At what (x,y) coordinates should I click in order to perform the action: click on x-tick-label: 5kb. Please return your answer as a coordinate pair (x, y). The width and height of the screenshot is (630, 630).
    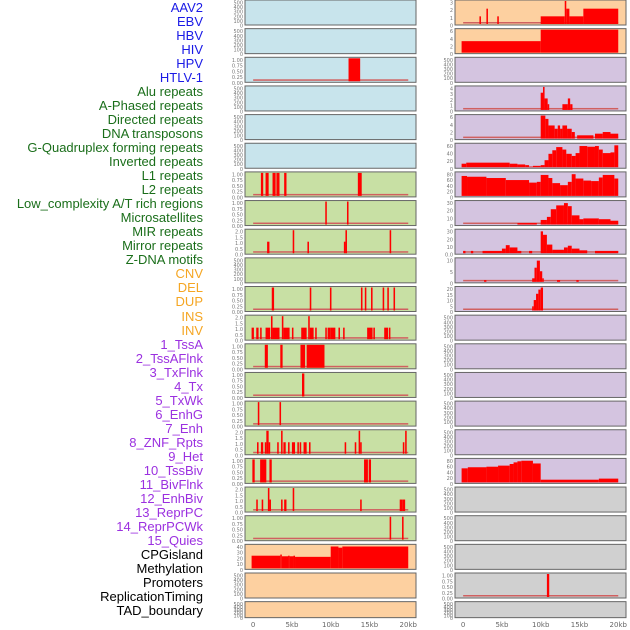
    Looking at the image, I should click on (502, 625).